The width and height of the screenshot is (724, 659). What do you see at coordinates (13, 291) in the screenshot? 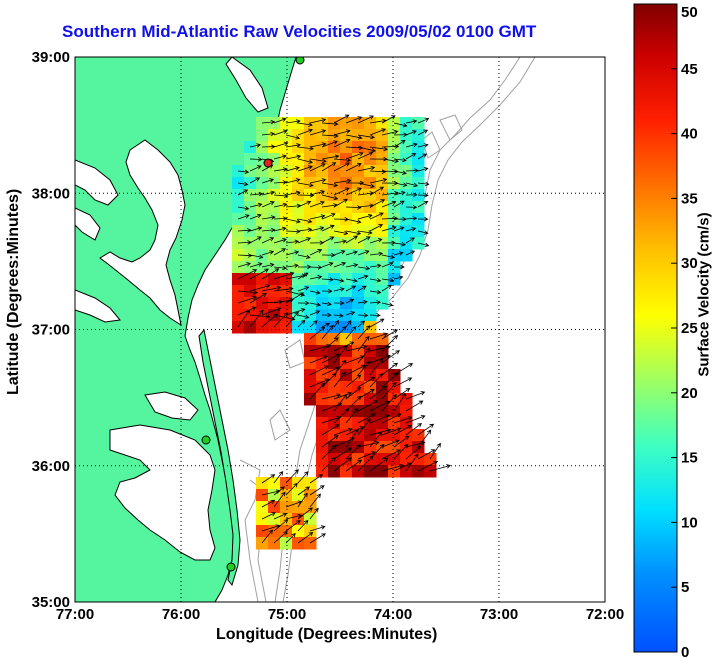
I see `y-axis-label: Latitude (Degrees:Minutes)` at bounding box center [13, 291].